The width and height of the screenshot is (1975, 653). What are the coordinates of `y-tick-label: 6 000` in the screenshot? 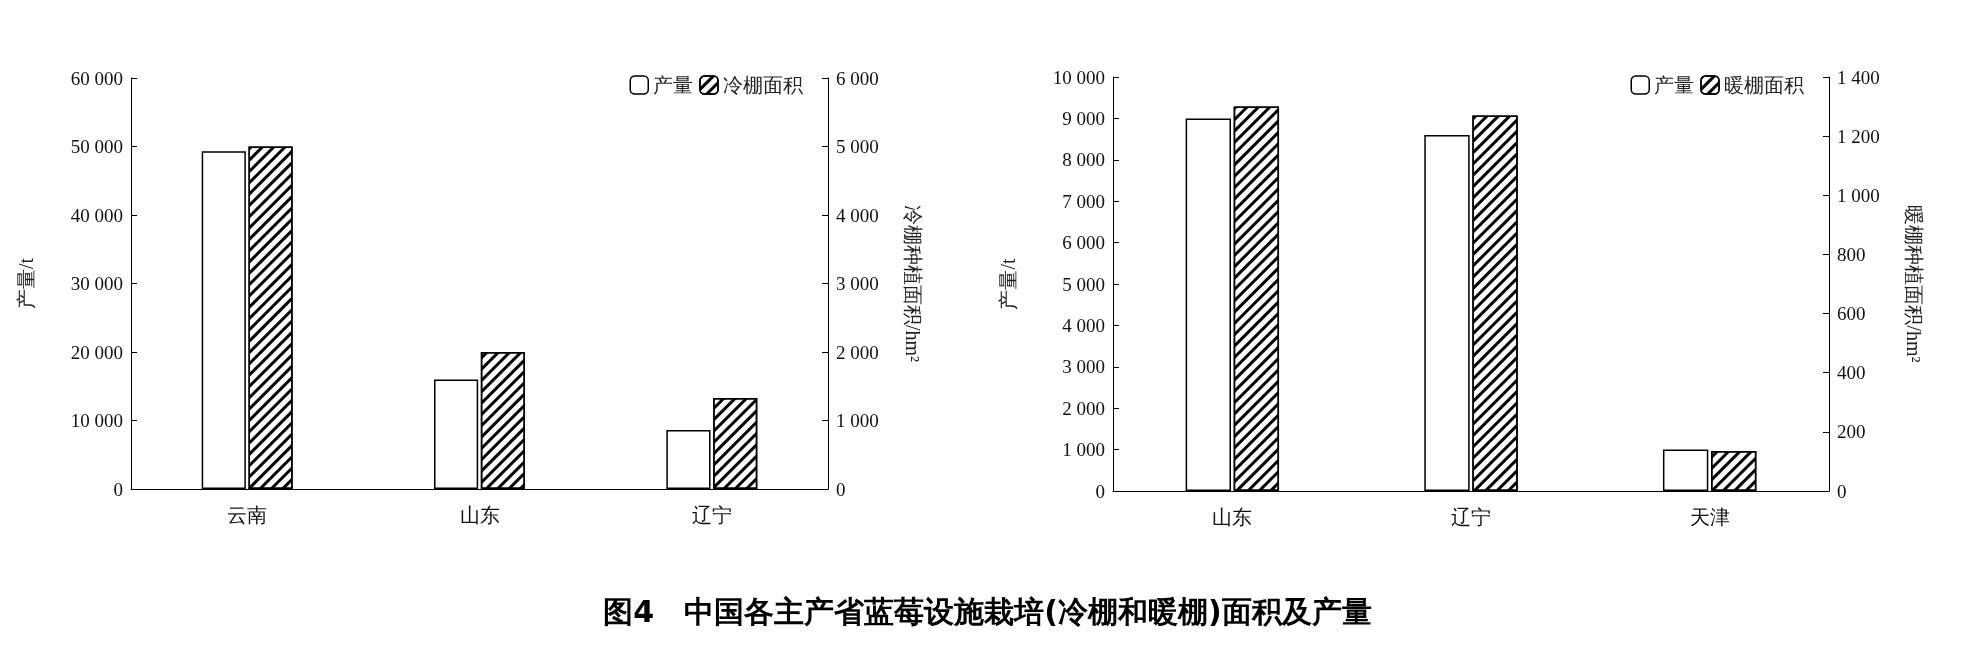 It's located at (1083, 243).